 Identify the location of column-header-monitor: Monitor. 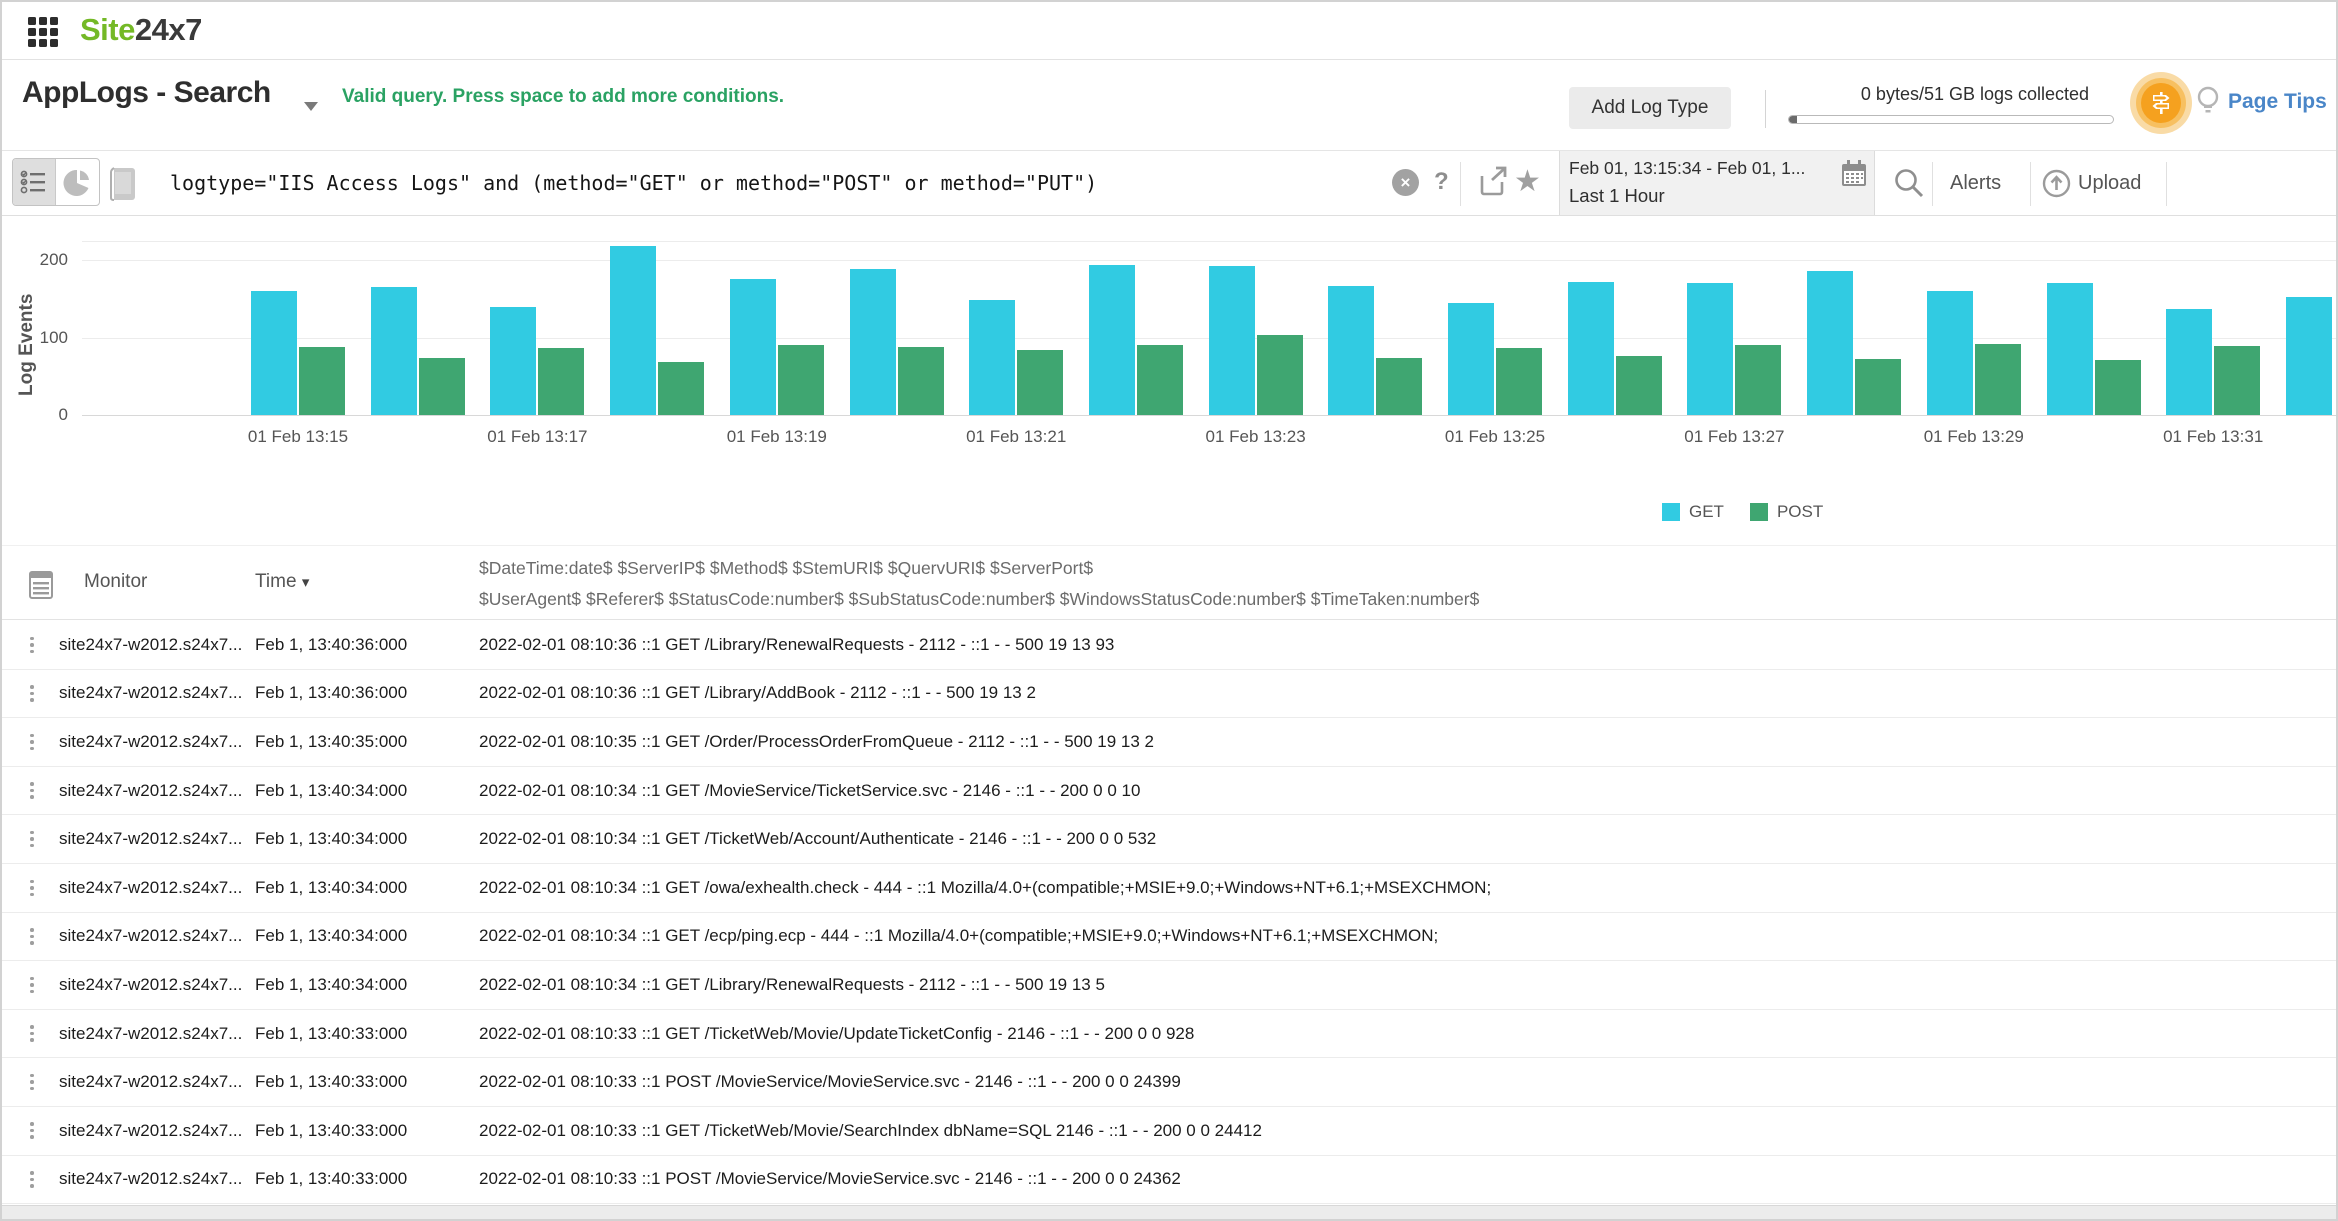
(116, 581).